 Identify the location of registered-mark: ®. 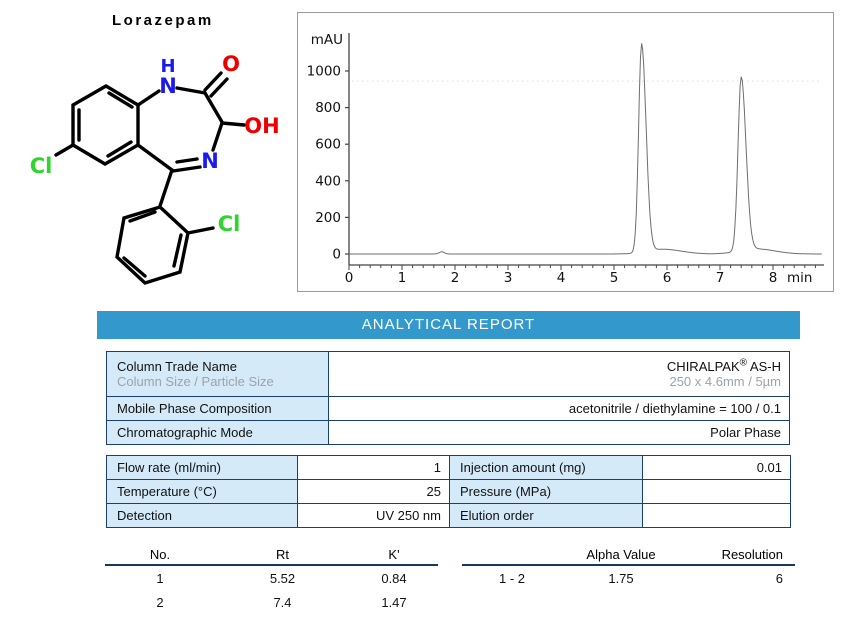
(743, 363).